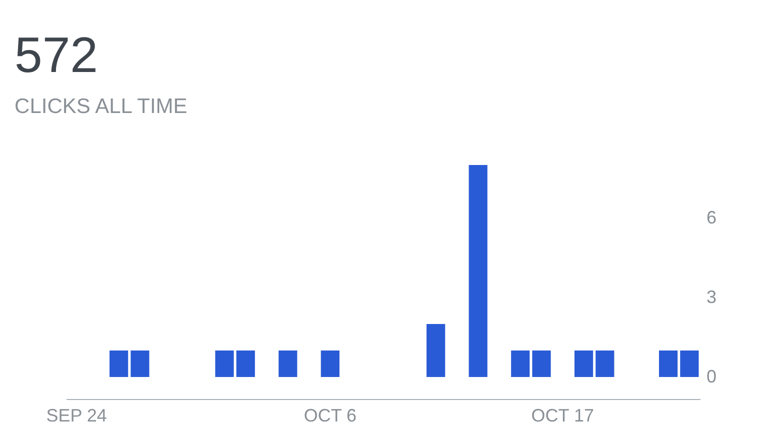 This screenshot has height=445, width=768. What do you see at coordinates (101, 106) in the screenshot?
I see `chart-subtitle: CLICKS ALL TIME` at bounding box center [101, 106].